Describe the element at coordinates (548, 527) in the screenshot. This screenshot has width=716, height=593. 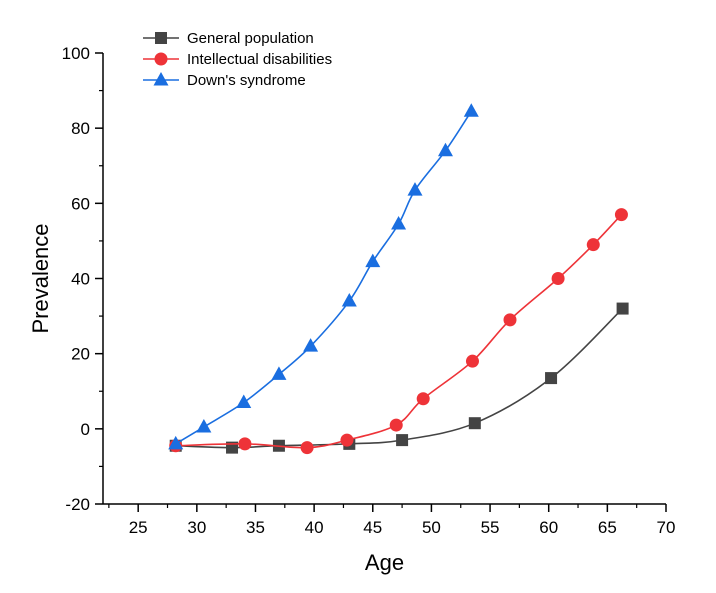
I see `x-tick-label: 60` at that location.